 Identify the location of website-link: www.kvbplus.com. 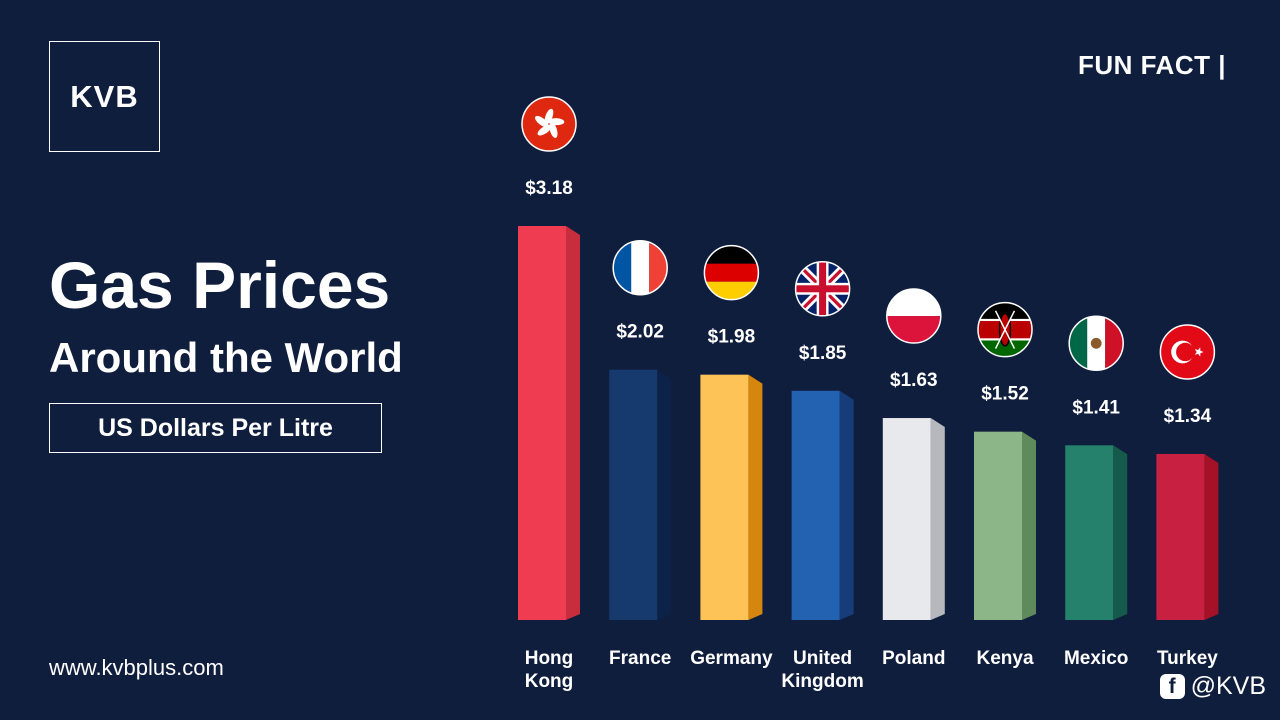
(136, 667).